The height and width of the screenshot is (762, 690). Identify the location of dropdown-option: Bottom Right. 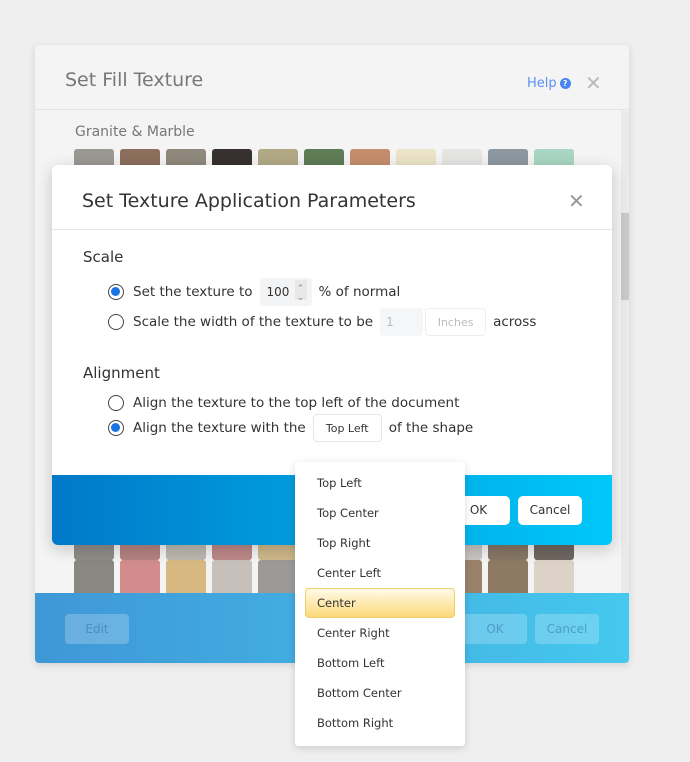
(355, 723).